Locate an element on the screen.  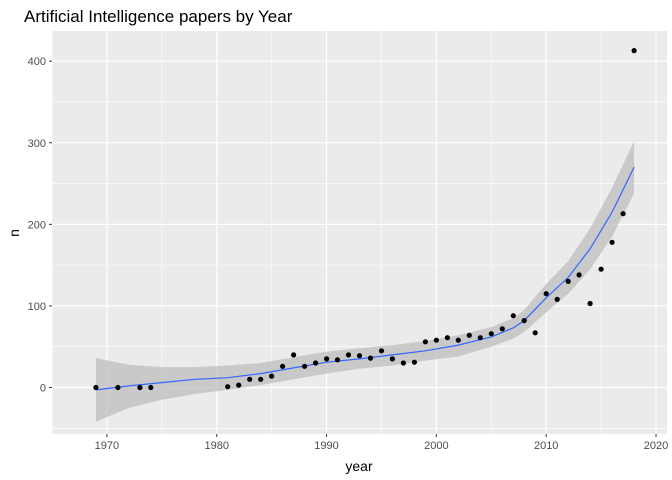
x-tick-label: 2010 is located at coordinates (546, 446).